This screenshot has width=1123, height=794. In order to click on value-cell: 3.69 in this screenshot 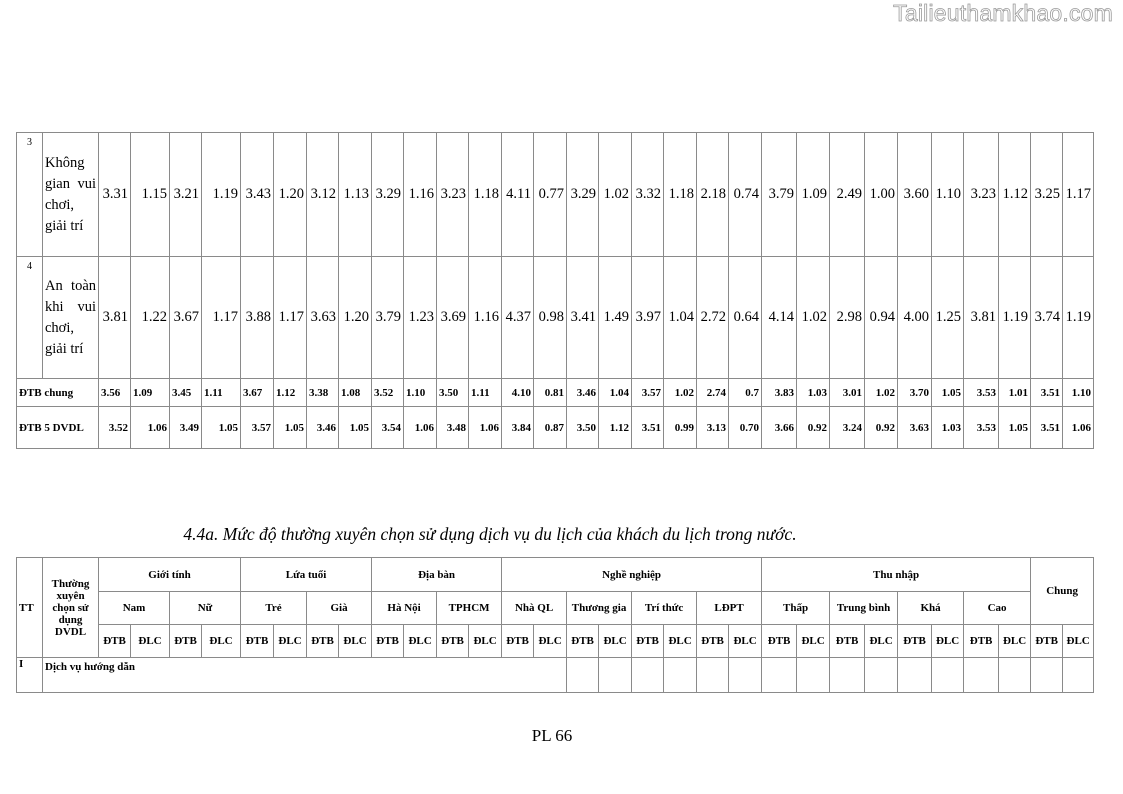, I will do `click(452, 317)`.